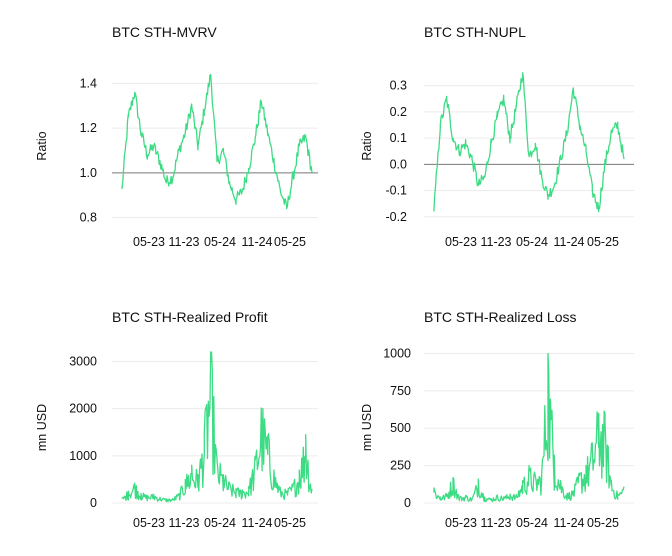 This screenshot has width=672, height=556. What do you see at coordinates (398, 164) in the screenshot?
I see `y-tick-label: 0.0` at bounding box center [398, 164].